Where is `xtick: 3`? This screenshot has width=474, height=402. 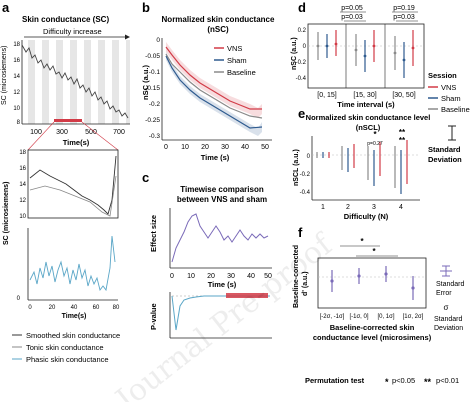
xtick: 3 is located at coordinates (374, 207).